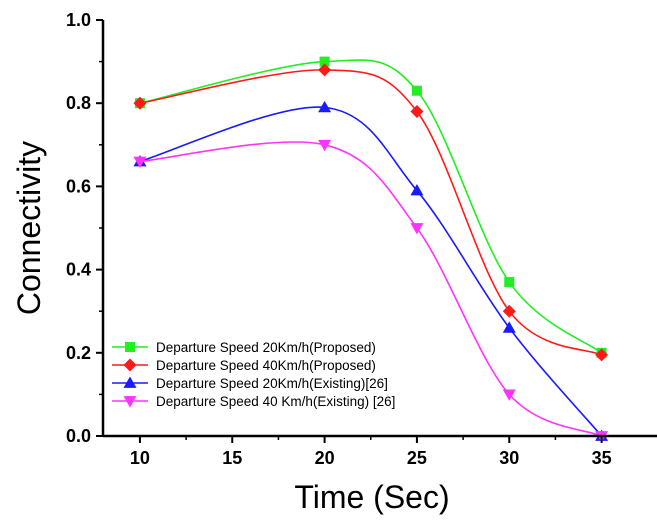 The width and height of the screenshot is (657, 523). Describe the element at coordinates (417, 458) in the screenshot. I see `x-tick-label: 25` at that location.